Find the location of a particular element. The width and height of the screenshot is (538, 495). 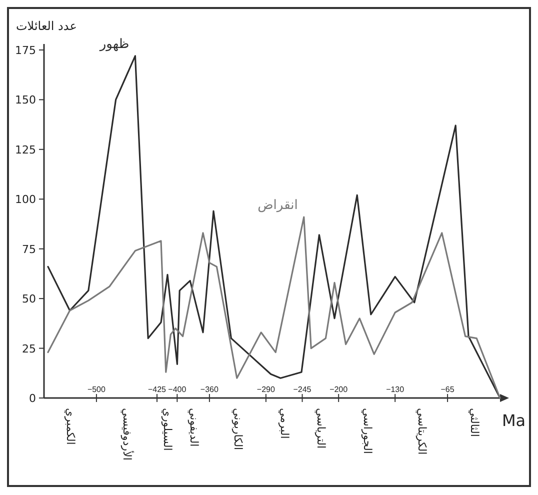

series-label: ظهور is located at coordinates (114, 44).